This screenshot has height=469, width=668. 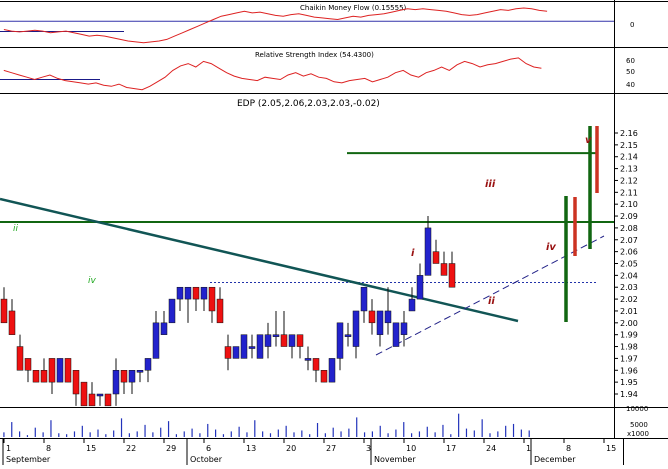 I want to click on x-tick-label: 22, so click(x=131, y=448).